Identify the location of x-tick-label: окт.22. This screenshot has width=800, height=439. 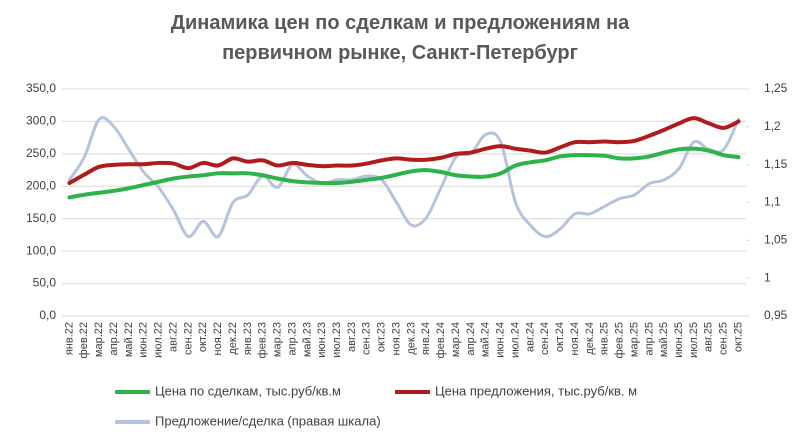
(203, 337).